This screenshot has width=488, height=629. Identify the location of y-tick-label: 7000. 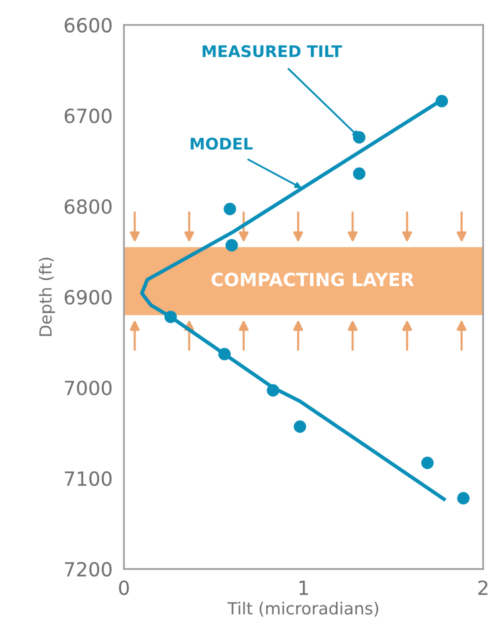
(88, 388).